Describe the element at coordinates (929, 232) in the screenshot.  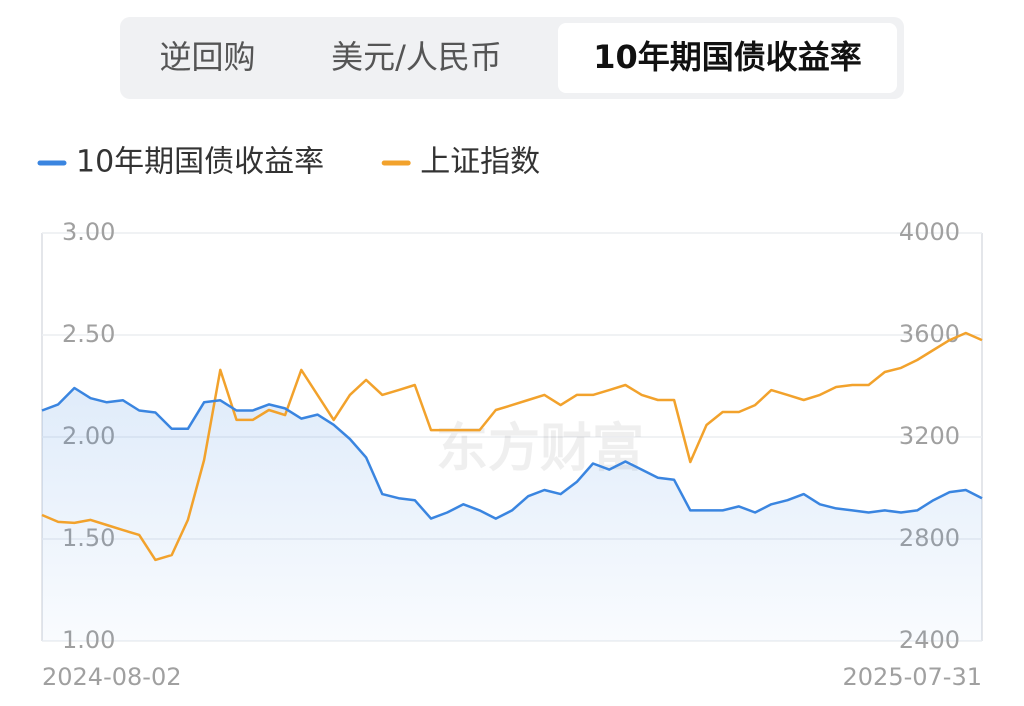
I see `y2-tick-label: 4000` at that location.